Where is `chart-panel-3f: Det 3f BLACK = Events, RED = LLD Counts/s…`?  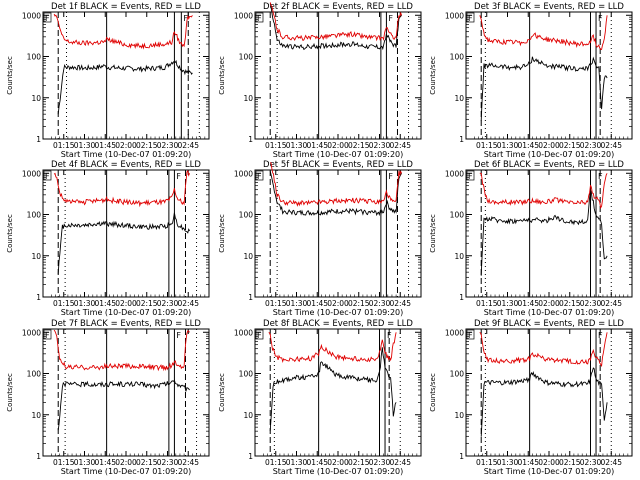
chart-panel-3f: Det 3f BLACK = Events, RED = LLD Counts/s… is located at coordinates (531, 80).